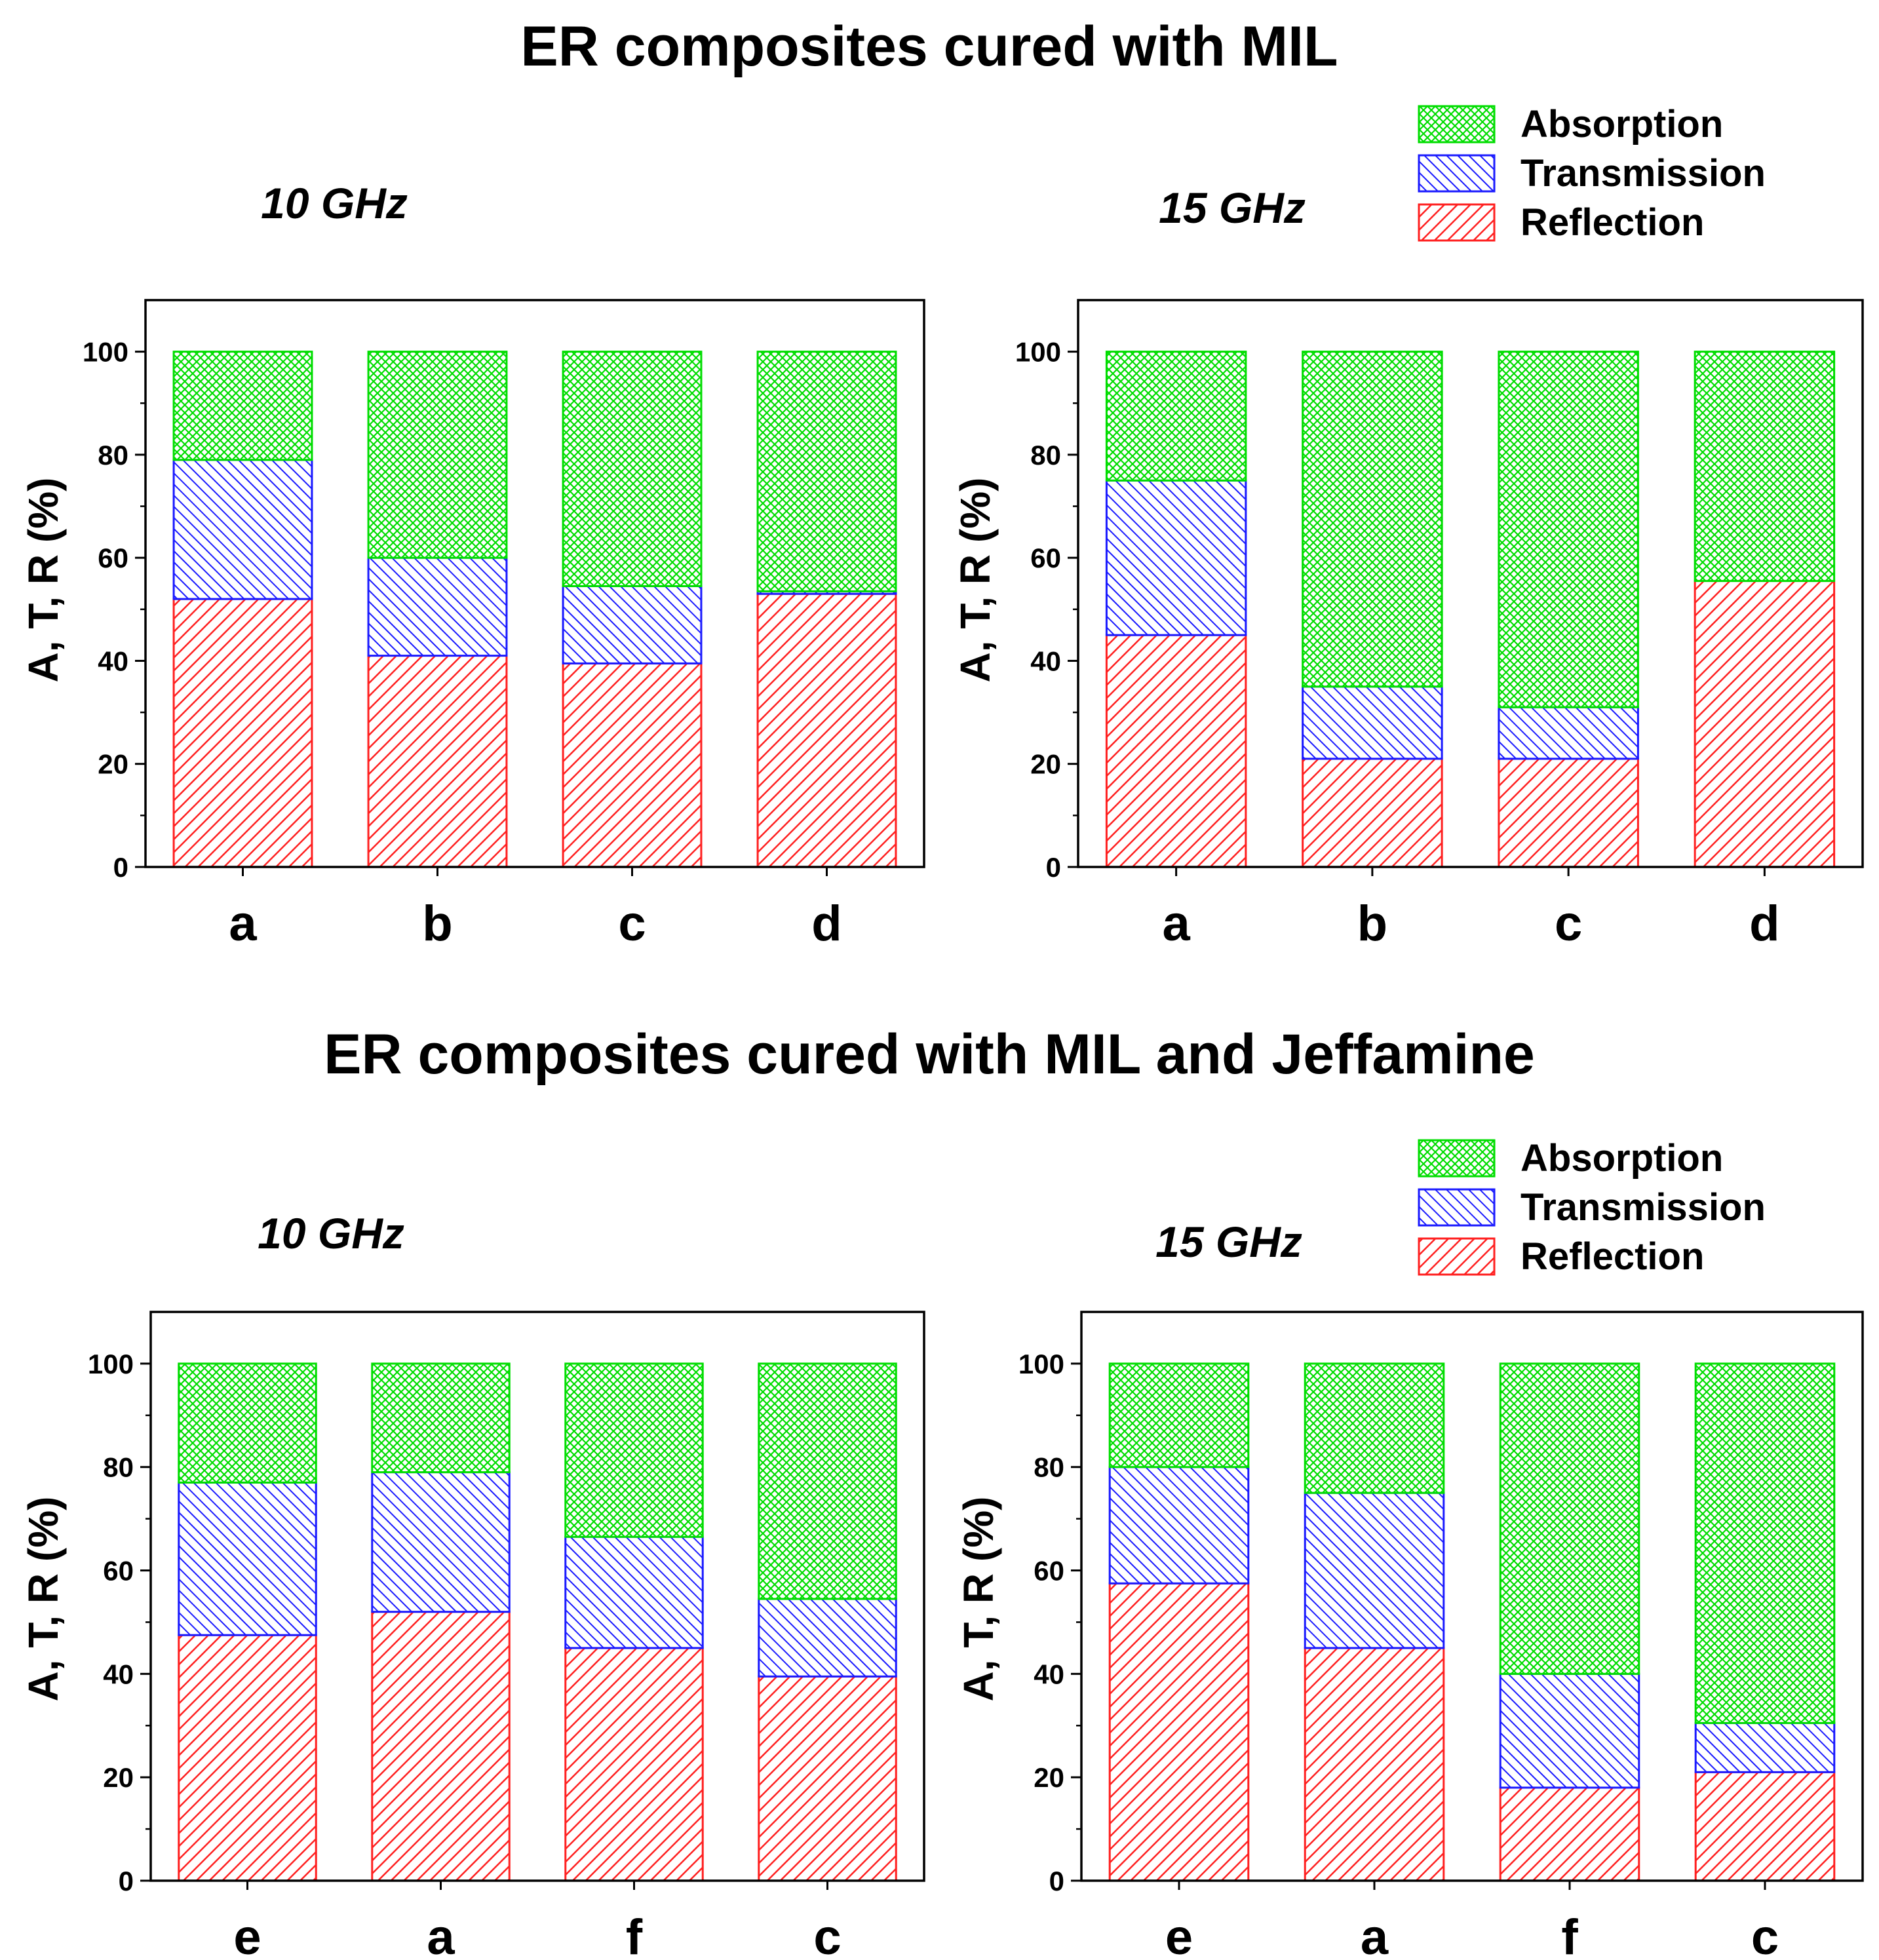 The image size is (1879, 1960). I want to click on bar-absorption-f, so click(634, 1450).